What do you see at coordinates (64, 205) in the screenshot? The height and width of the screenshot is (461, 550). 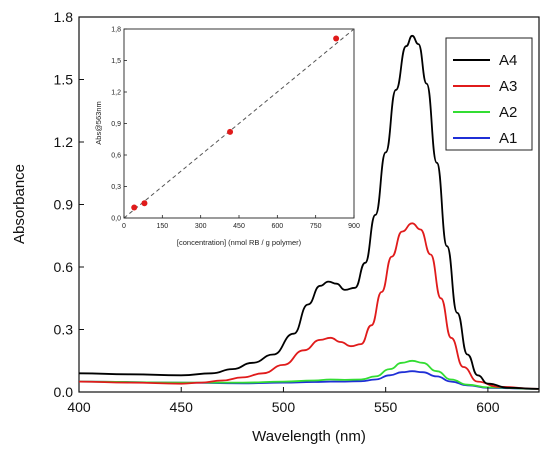 I see `y-tick-label: 0.9` at bounding box center [64, 205].